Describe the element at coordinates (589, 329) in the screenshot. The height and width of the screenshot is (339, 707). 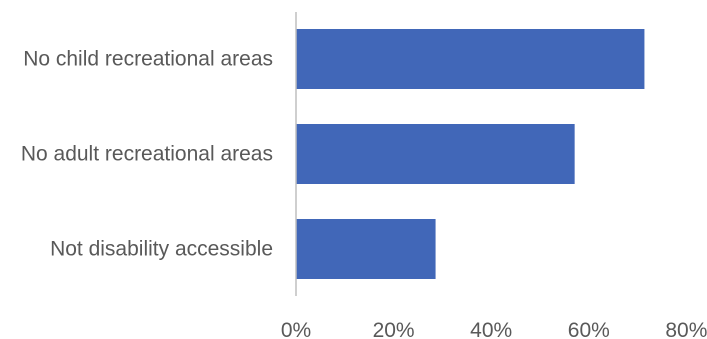
I see `x-tick-label-3: 60%` at that location.